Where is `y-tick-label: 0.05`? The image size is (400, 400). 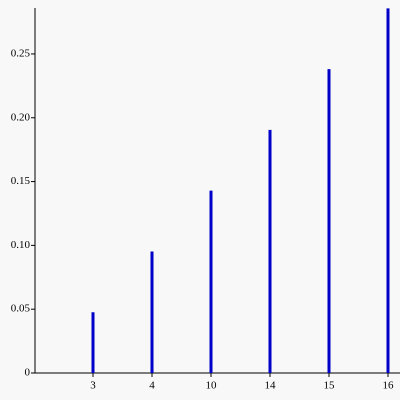
y-tick-label: 0.05 is located at coordinates (21, 309).